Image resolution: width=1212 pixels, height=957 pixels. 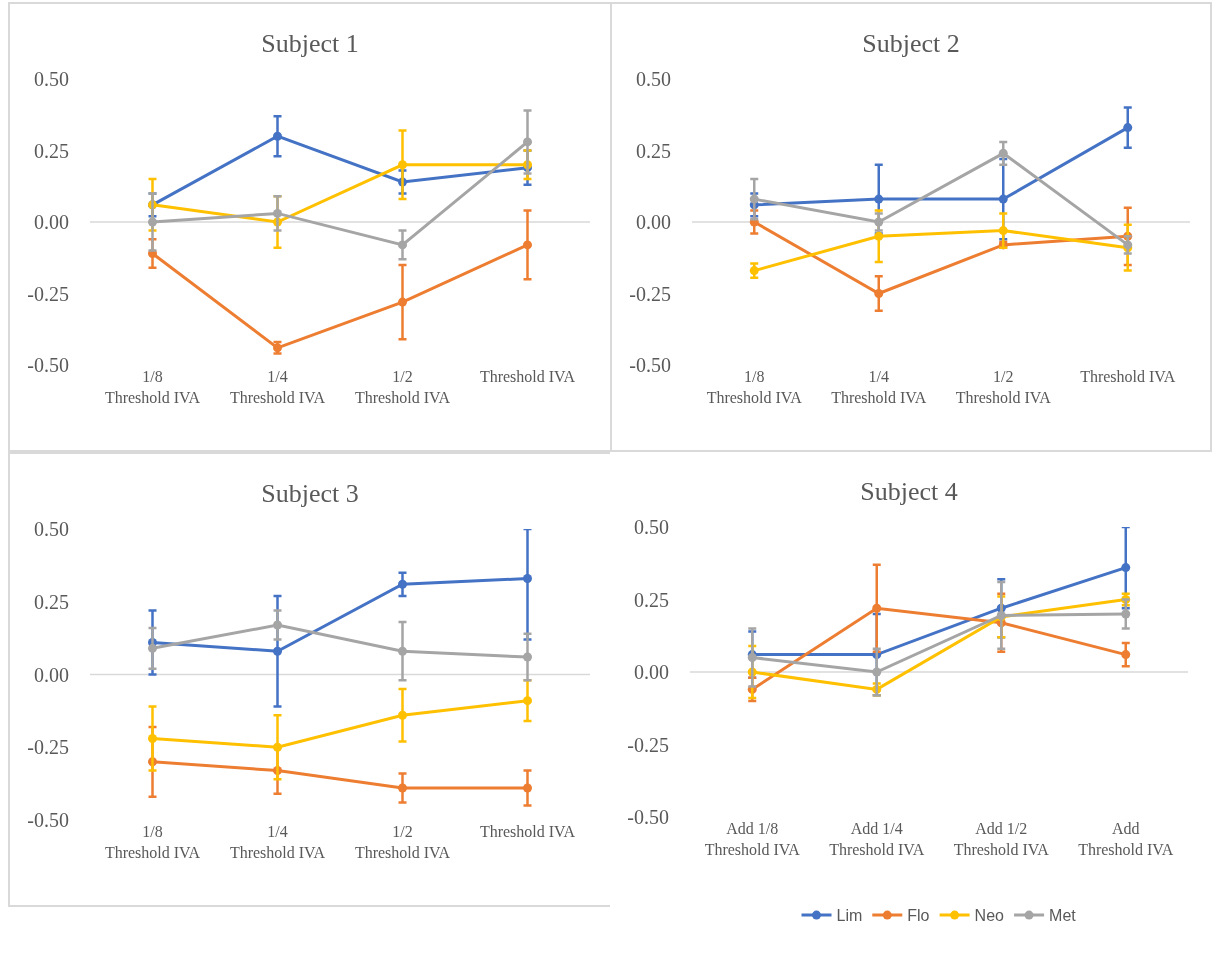 I want to click on legend-label: Met, so click(x=1063, y=916).